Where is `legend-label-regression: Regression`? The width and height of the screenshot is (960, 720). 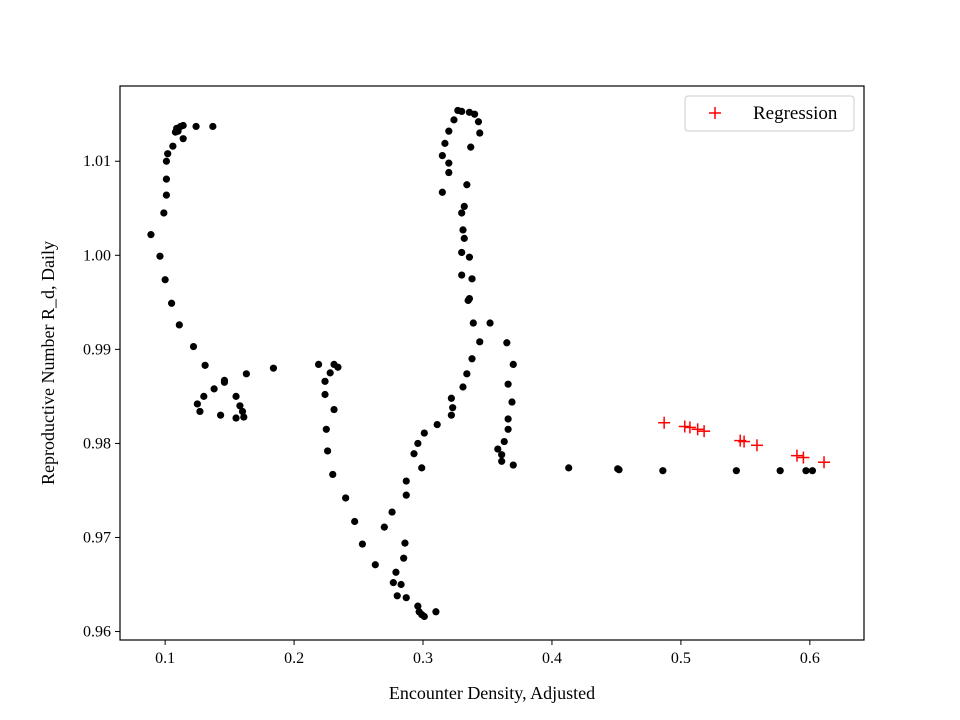
legend-label-regression: Regression is located at coordinates (795, 113).